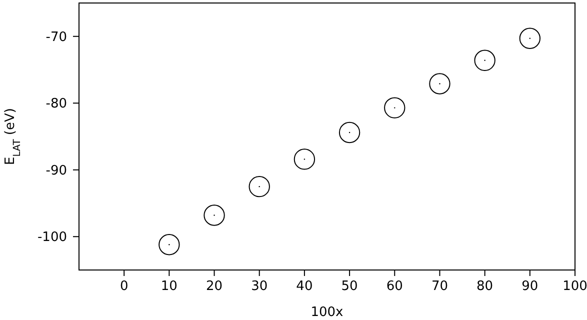 The width and height of the screenshot is (587, 320). Describe the element at coordinates (56, 104) in the screenshot. I see `y-tick-label: -80` at that location.